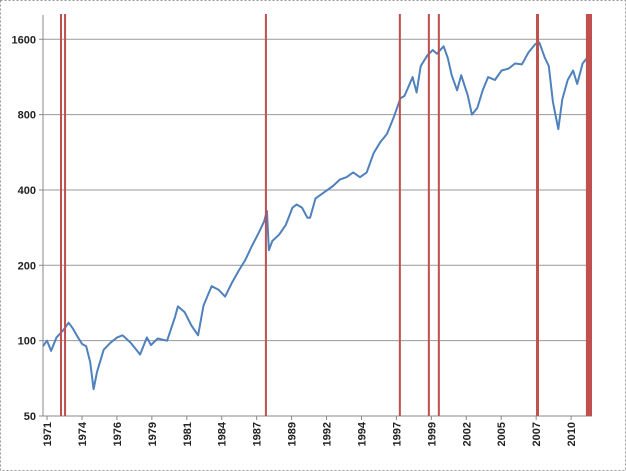 Image resolution: width=626 pixels, height=471 pixels. I want to click on x-tick-label: 1971, so click(48, 434).